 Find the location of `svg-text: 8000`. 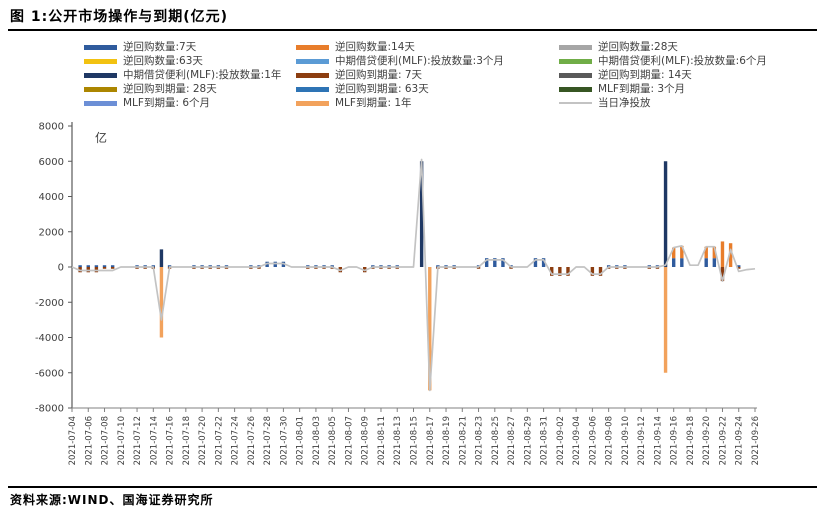

svg-text: 8000 is located at coordinates (51, 127).